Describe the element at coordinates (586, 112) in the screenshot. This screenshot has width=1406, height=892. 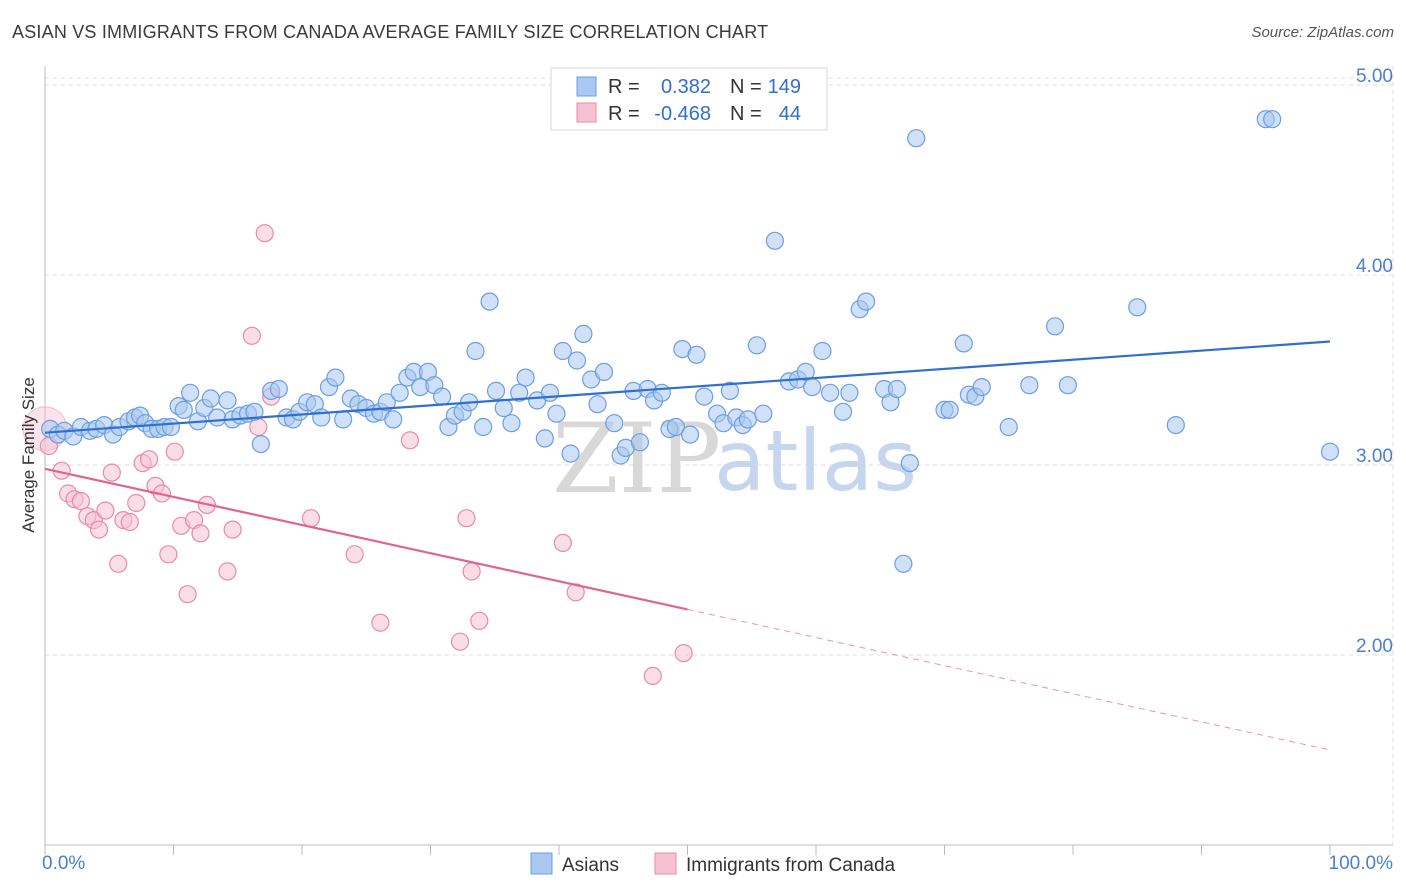
I see `legend-swatch-canada` at that location.